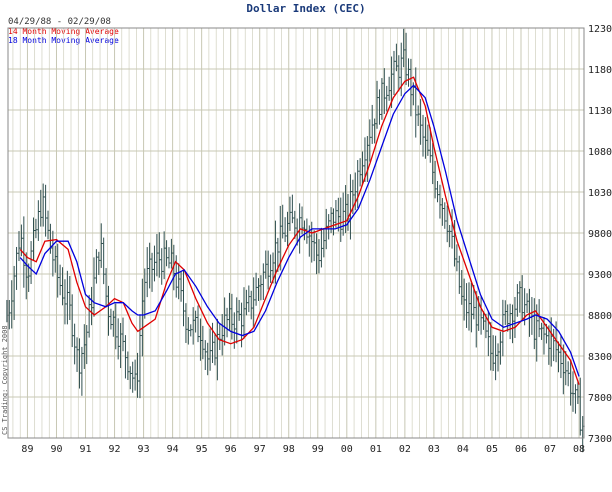  I want to click on x-tick-label: 95, so click(202, 449).